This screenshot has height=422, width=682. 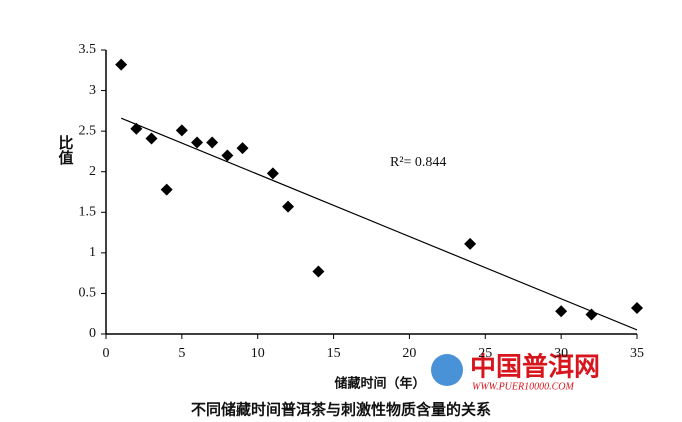 What do you see at coordinates (535, 367) in the screenshot?
I see `watermark-title: 中国普洱网` at bounding box center [535, 367].